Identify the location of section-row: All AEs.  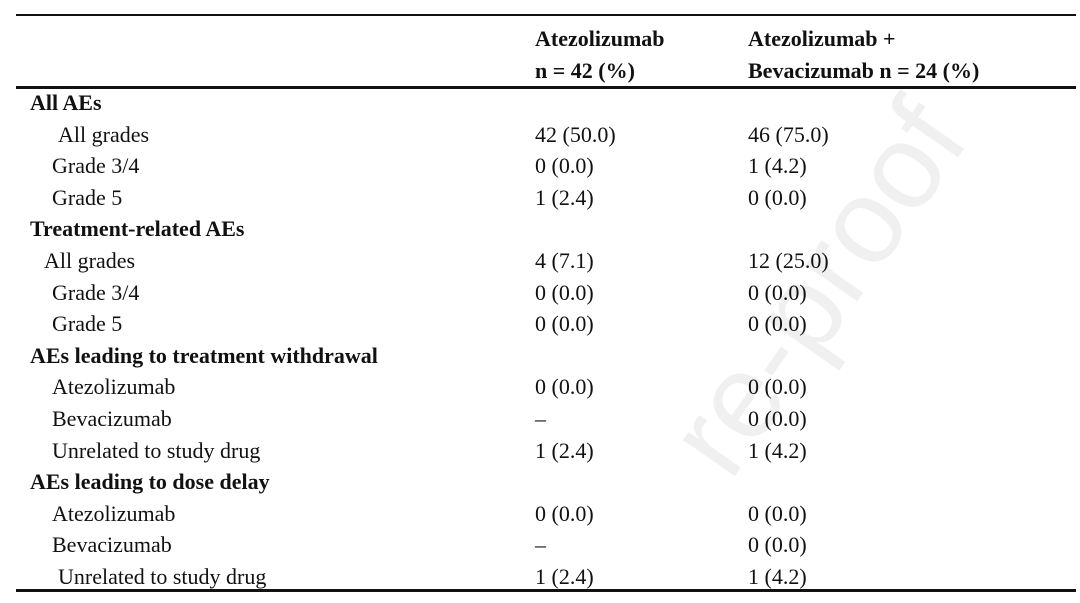
(540, 102).